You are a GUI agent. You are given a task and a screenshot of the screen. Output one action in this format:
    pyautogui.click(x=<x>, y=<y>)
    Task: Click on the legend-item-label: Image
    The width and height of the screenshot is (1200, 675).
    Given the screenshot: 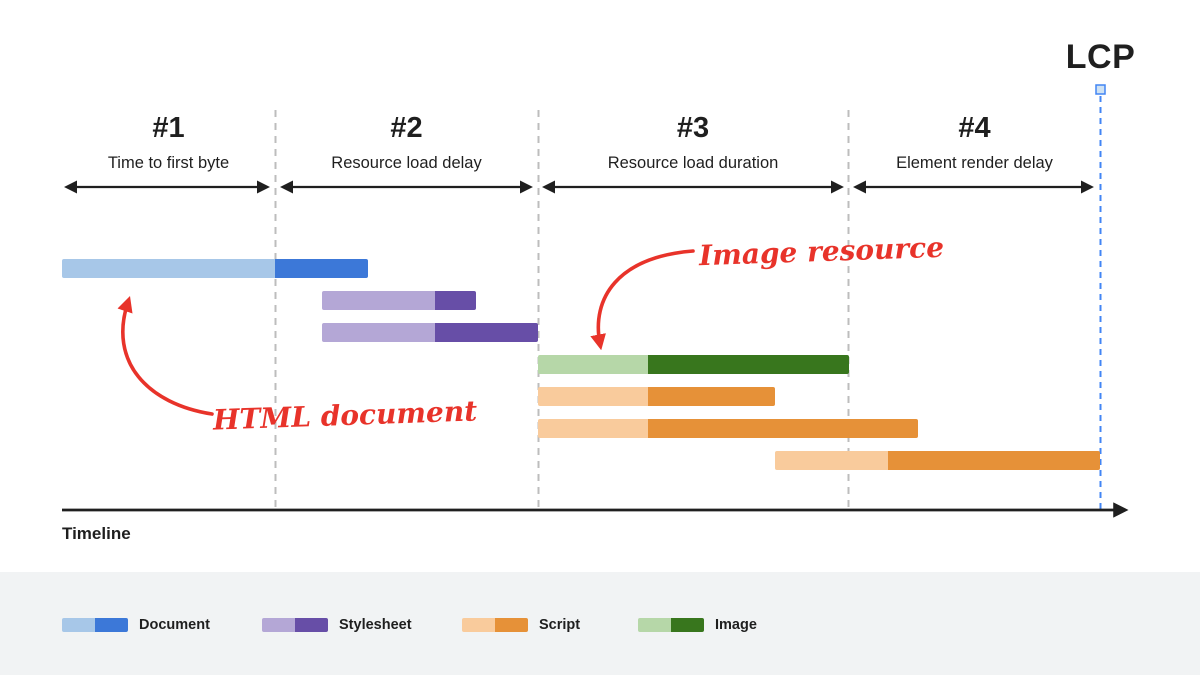 What is the action you would take?
    pyautogui.click(x=736, y=625)
    